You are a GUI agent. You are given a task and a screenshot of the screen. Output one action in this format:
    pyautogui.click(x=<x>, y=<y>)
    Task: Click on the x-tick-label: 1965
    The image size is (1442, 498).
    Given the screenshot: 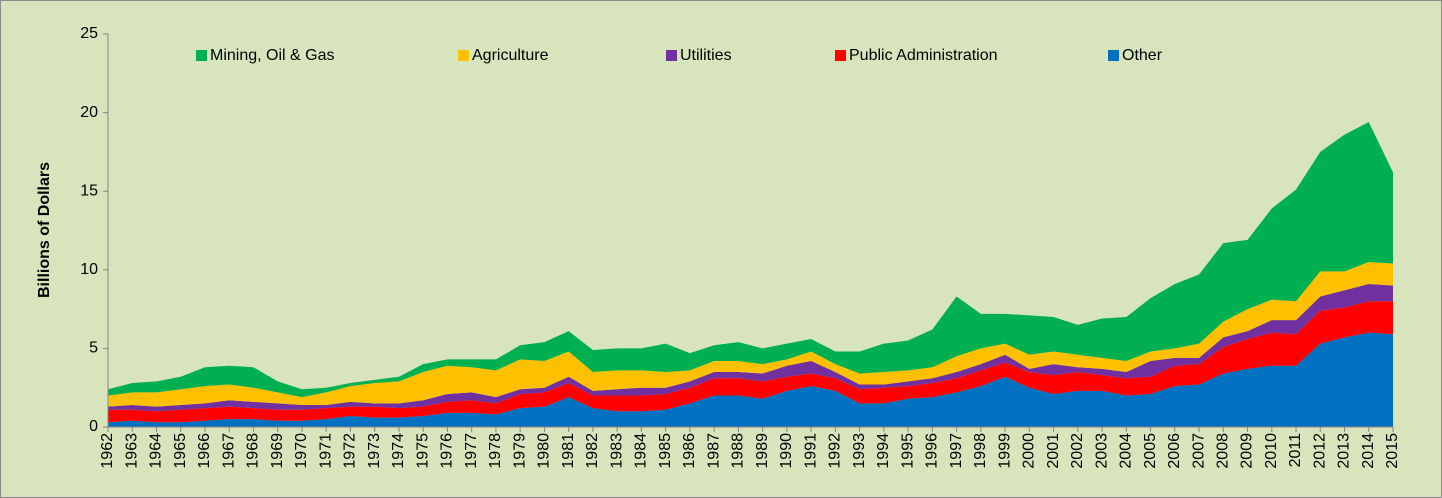 What is the action you would take?
    pyautogui.click(x=180, y=451)
    